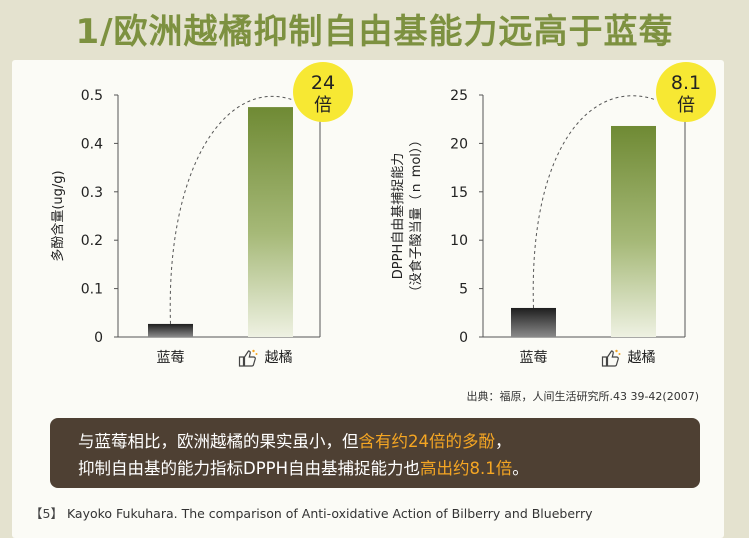  What do you see at coordinates (398, 216) in the screenshot?
I see `y-axis-label: DPPH自由基捕捉能力` at bounding box center [398, 216].